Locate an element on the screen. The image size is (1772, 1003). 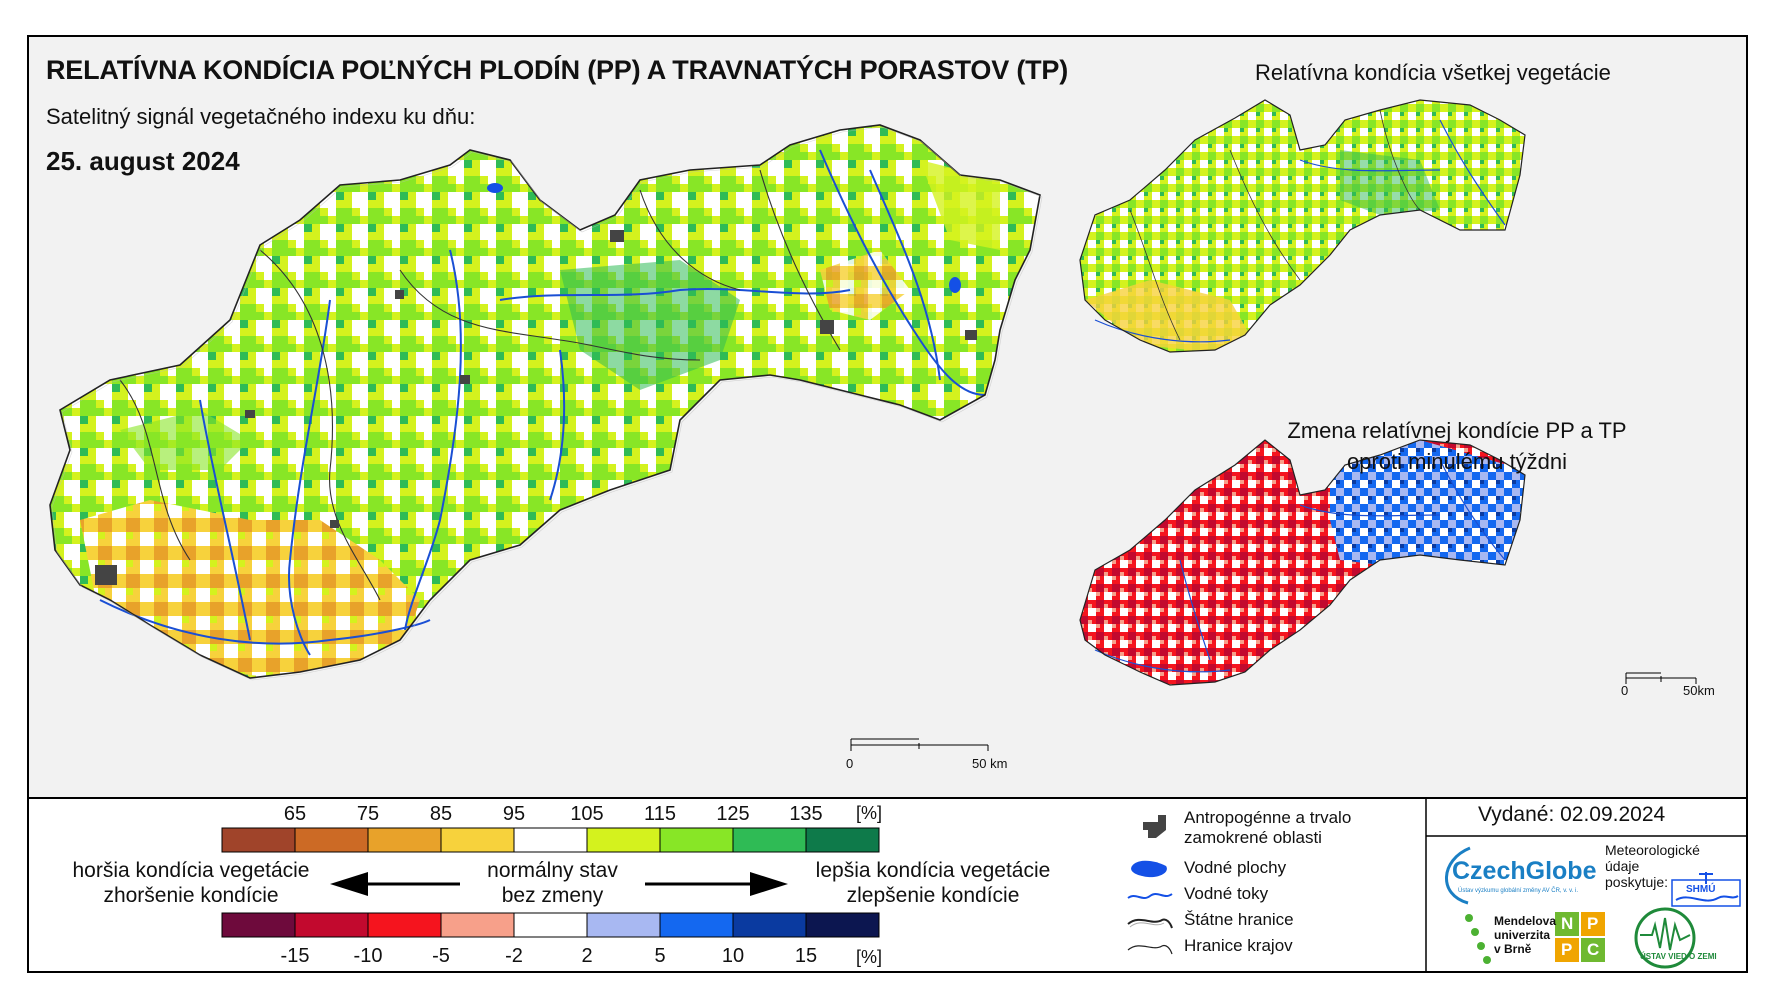
legend-top-tick-5: 115 is located at coordinates (660, 814).